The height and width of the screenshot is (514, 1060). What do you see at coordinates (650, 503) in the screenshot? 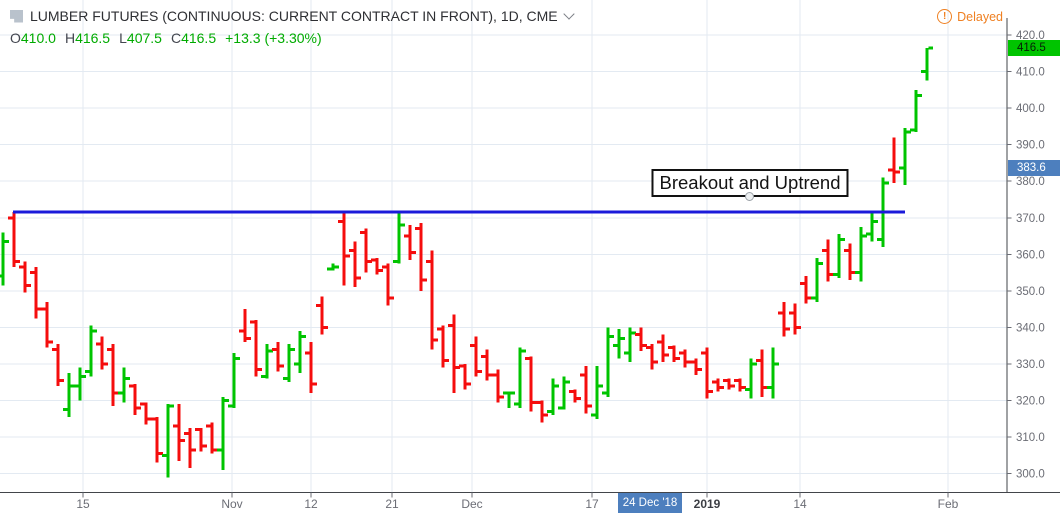
I see `selected-date-badge: 24 Dec '18` at bounding box center [650, 503].